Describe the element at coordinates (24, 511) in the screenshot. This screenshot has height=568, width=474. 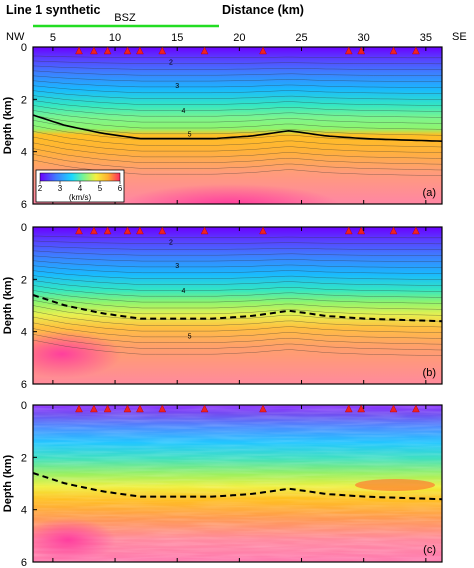
I see `y-tick-label: 4` at that location.